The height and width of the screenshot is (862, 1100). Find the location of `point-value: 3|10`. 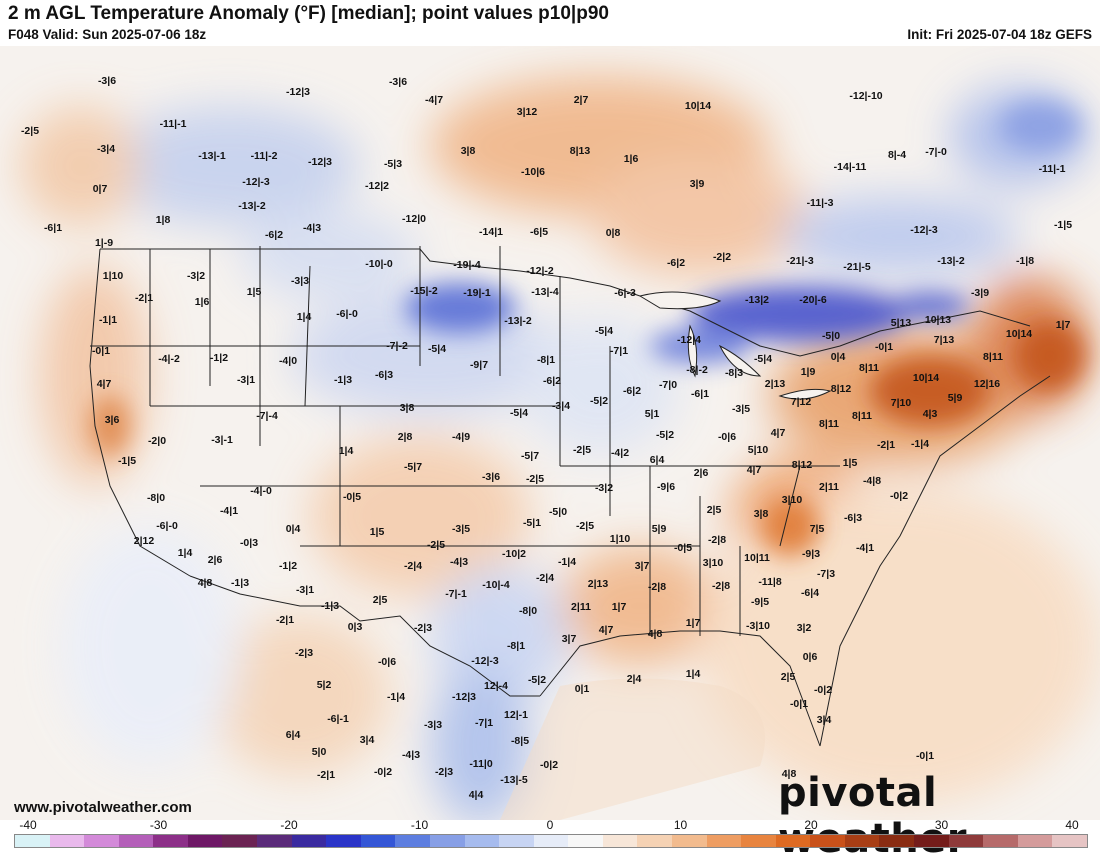

point-value: 3|10 is located at coordinates (713, 562).